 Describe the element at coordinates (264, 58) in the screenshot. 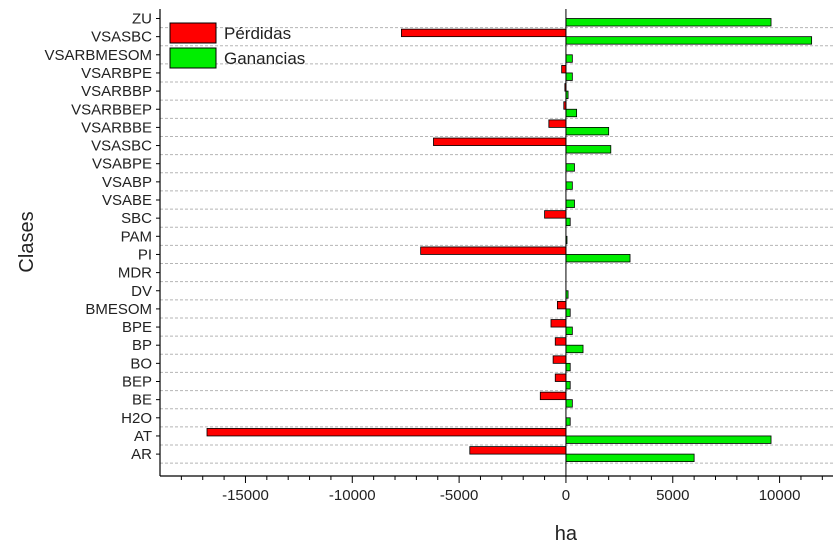

I see `legend-label-ganancias: Ganancias` at that location.